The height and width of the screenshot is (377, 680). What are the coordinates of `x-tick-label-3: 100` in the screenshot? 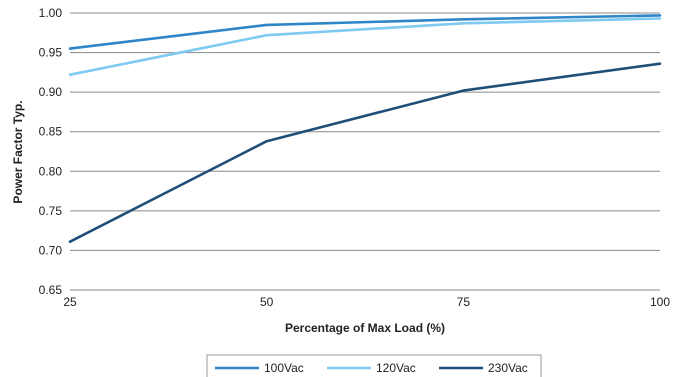 It's located at (660, 302).